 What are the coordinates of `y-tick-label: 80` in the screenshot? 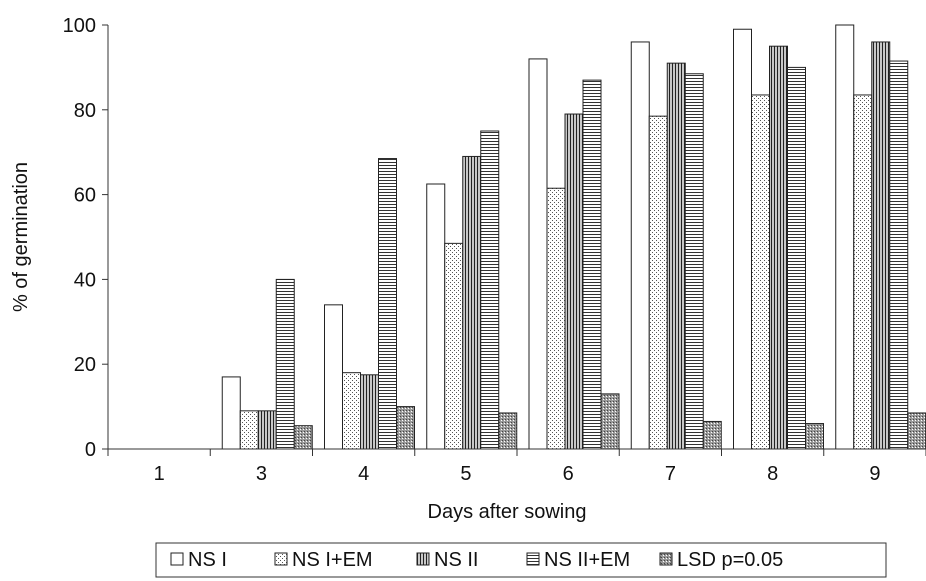 It's located at (85, 111).